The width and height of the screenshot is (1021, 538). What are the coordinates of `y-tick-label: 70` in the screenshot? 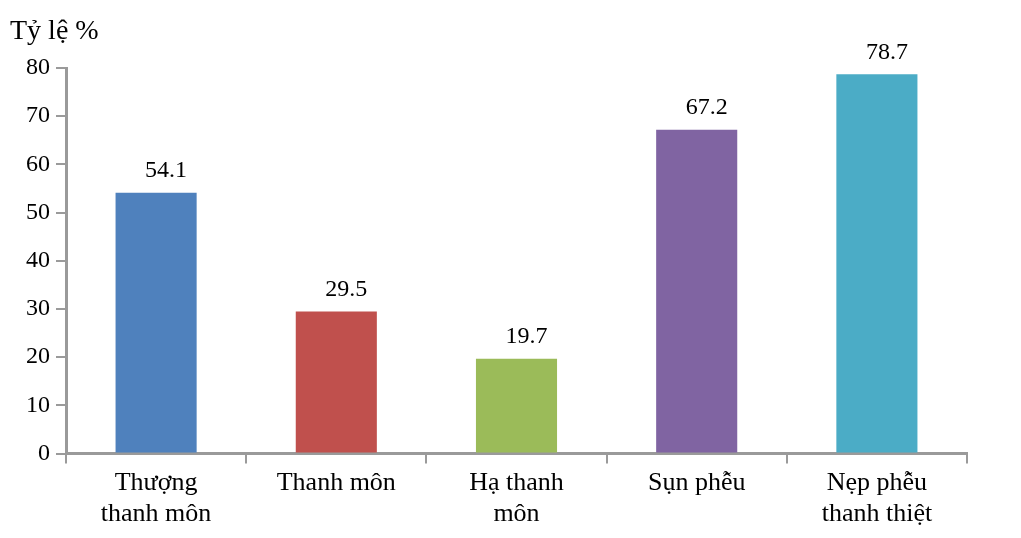 It's located at (38, 114).